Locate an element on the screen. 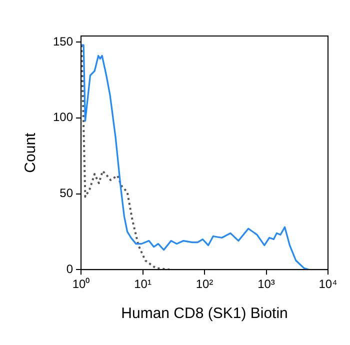 This screenshot has width=350, height=345. y-tick-label: 50 is located at coordinates (67, 193).